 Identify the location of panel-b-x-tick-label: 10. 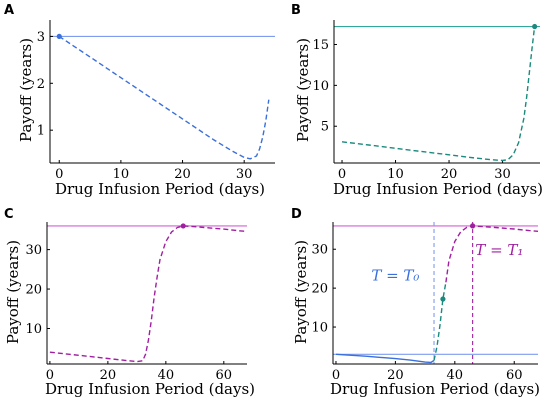
(395, 174).